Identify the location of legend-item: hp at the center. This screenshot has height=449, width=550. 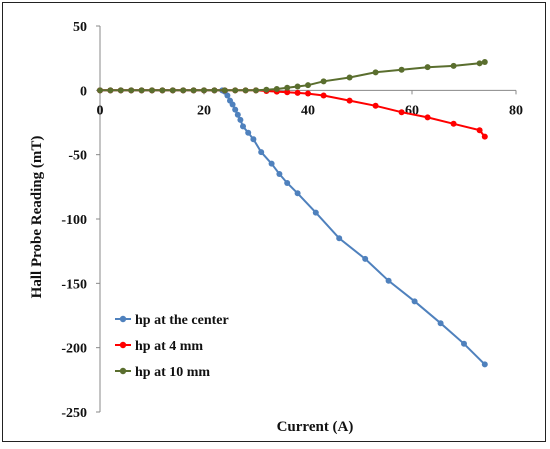
(172, 320).